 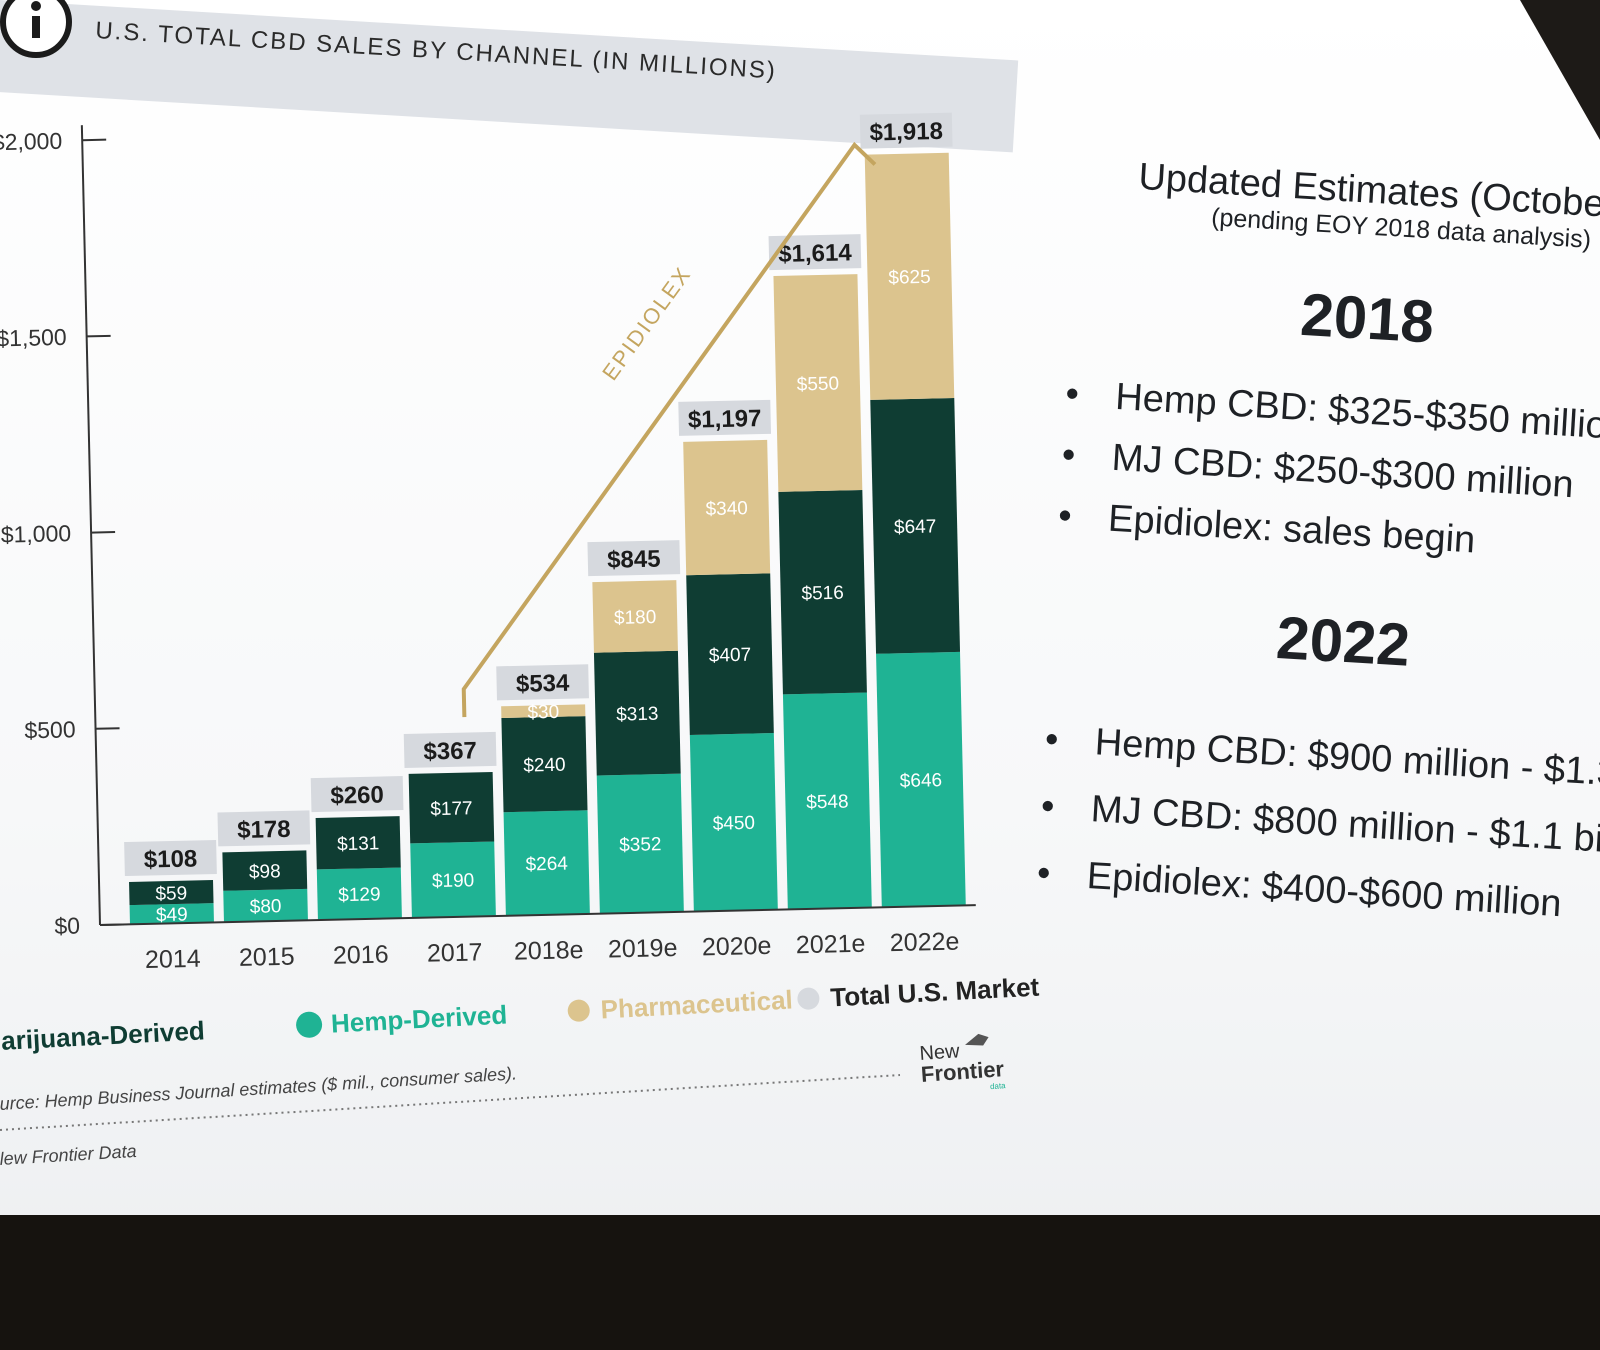 I want to click on legend-item: Total U.S. Market, so click(x=919, y=992).